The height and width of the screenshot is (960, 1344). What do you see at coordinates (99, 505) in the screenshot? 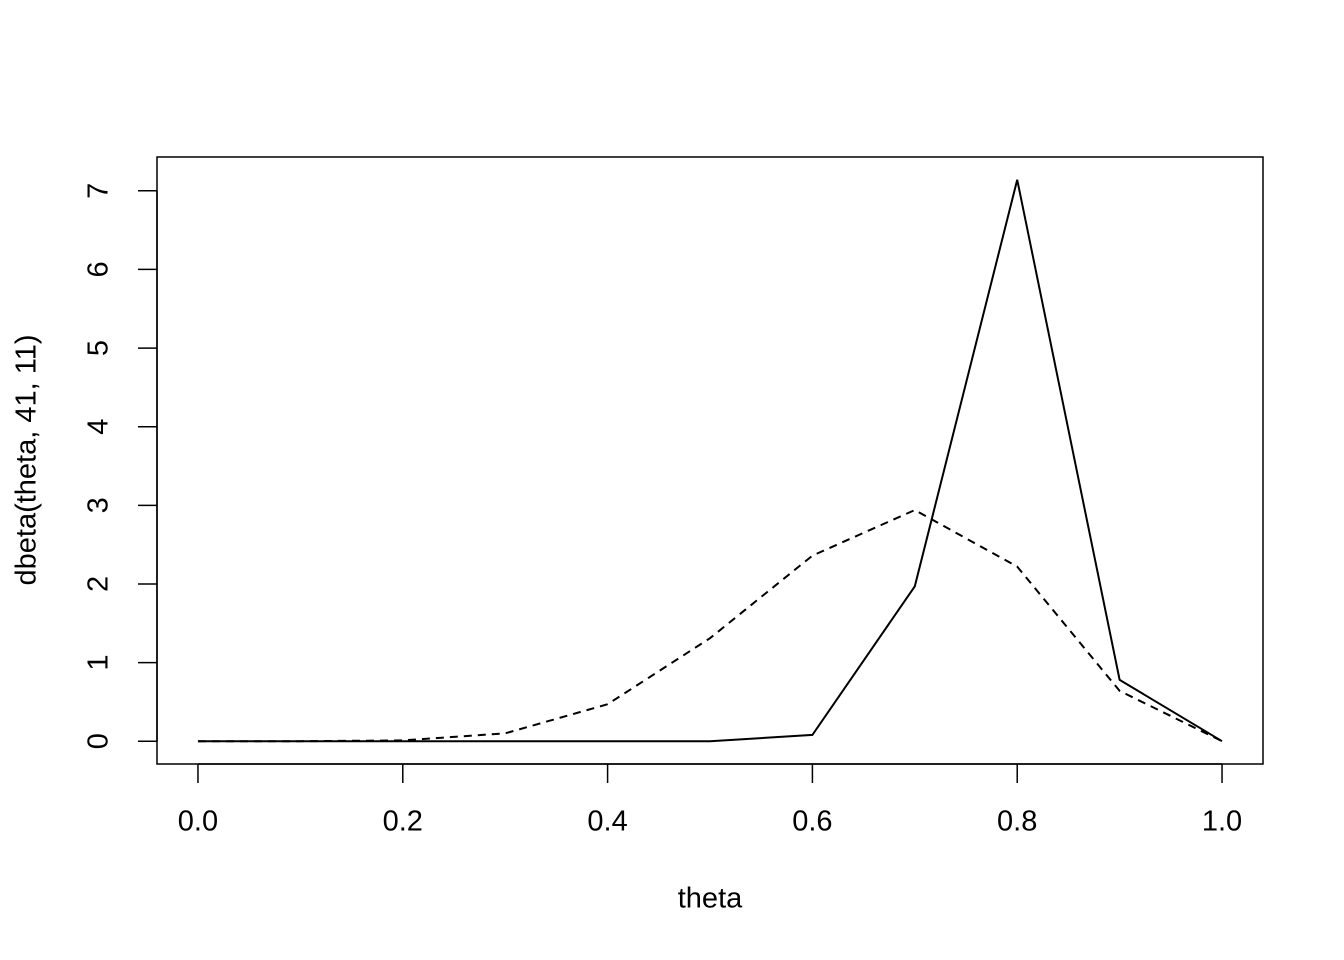
I see `y-tick-label: 3` at bounding box center [99, 505].